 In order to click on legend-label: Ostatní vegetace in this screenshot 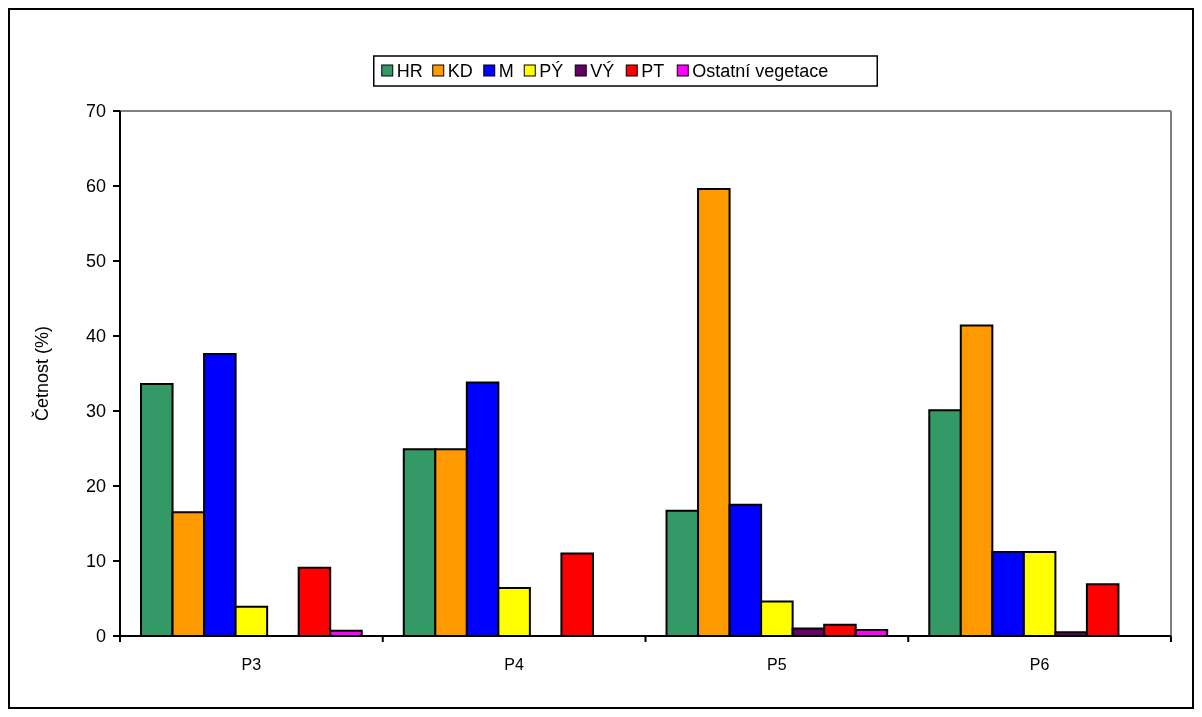, I will do `click(760, 71)`.